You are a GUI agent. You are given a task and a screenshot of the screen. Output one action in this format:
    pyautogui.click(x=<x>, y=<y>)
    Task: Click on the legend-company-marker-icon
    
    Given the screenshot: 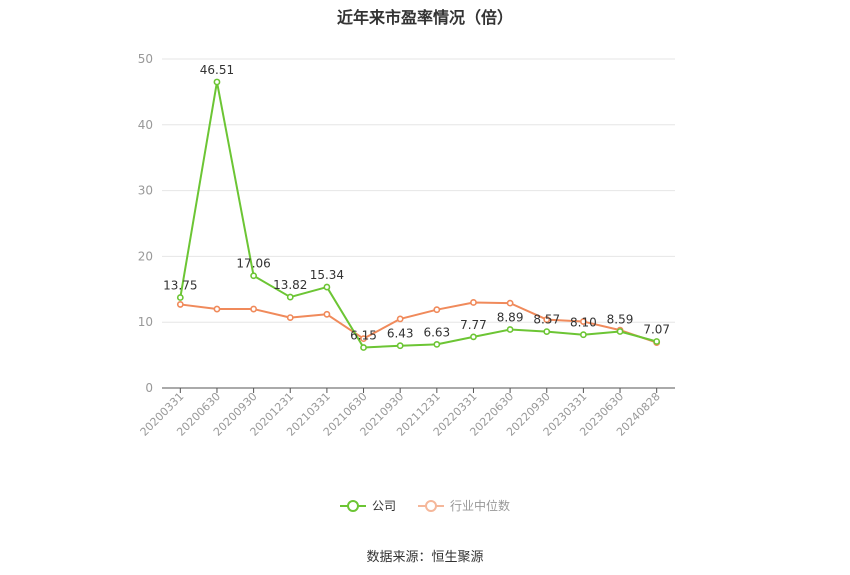 What is the action you would take?
    pyautogui.click(x=352, y=505)
    